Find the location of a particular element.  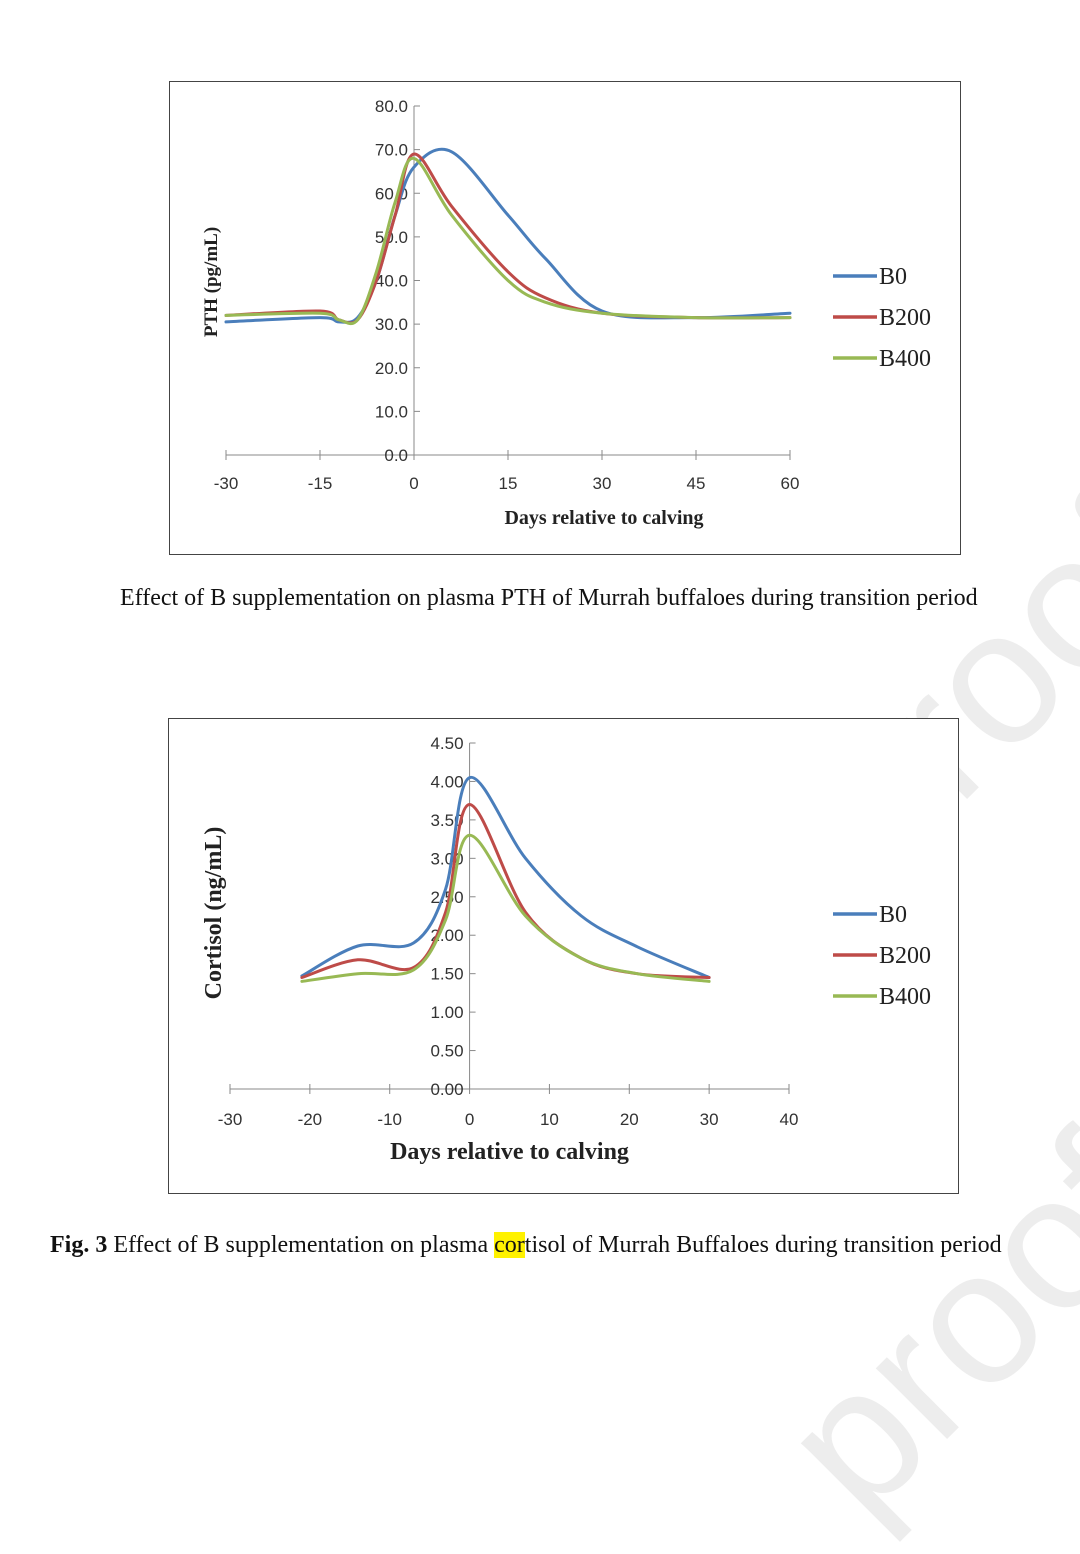

y-tick-label: 20.0 is located at coordinates (391, 368).